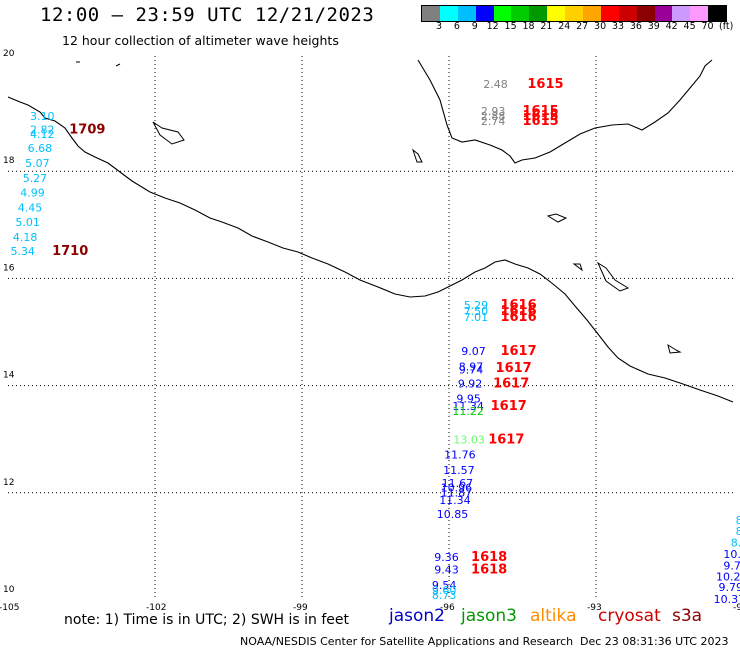 This screenshot has height=650, width=740. What do you see at coordinates (469, 440) in the screenshot?
I see `wave-height-value: 13.03` at bounding box center [469, 440].